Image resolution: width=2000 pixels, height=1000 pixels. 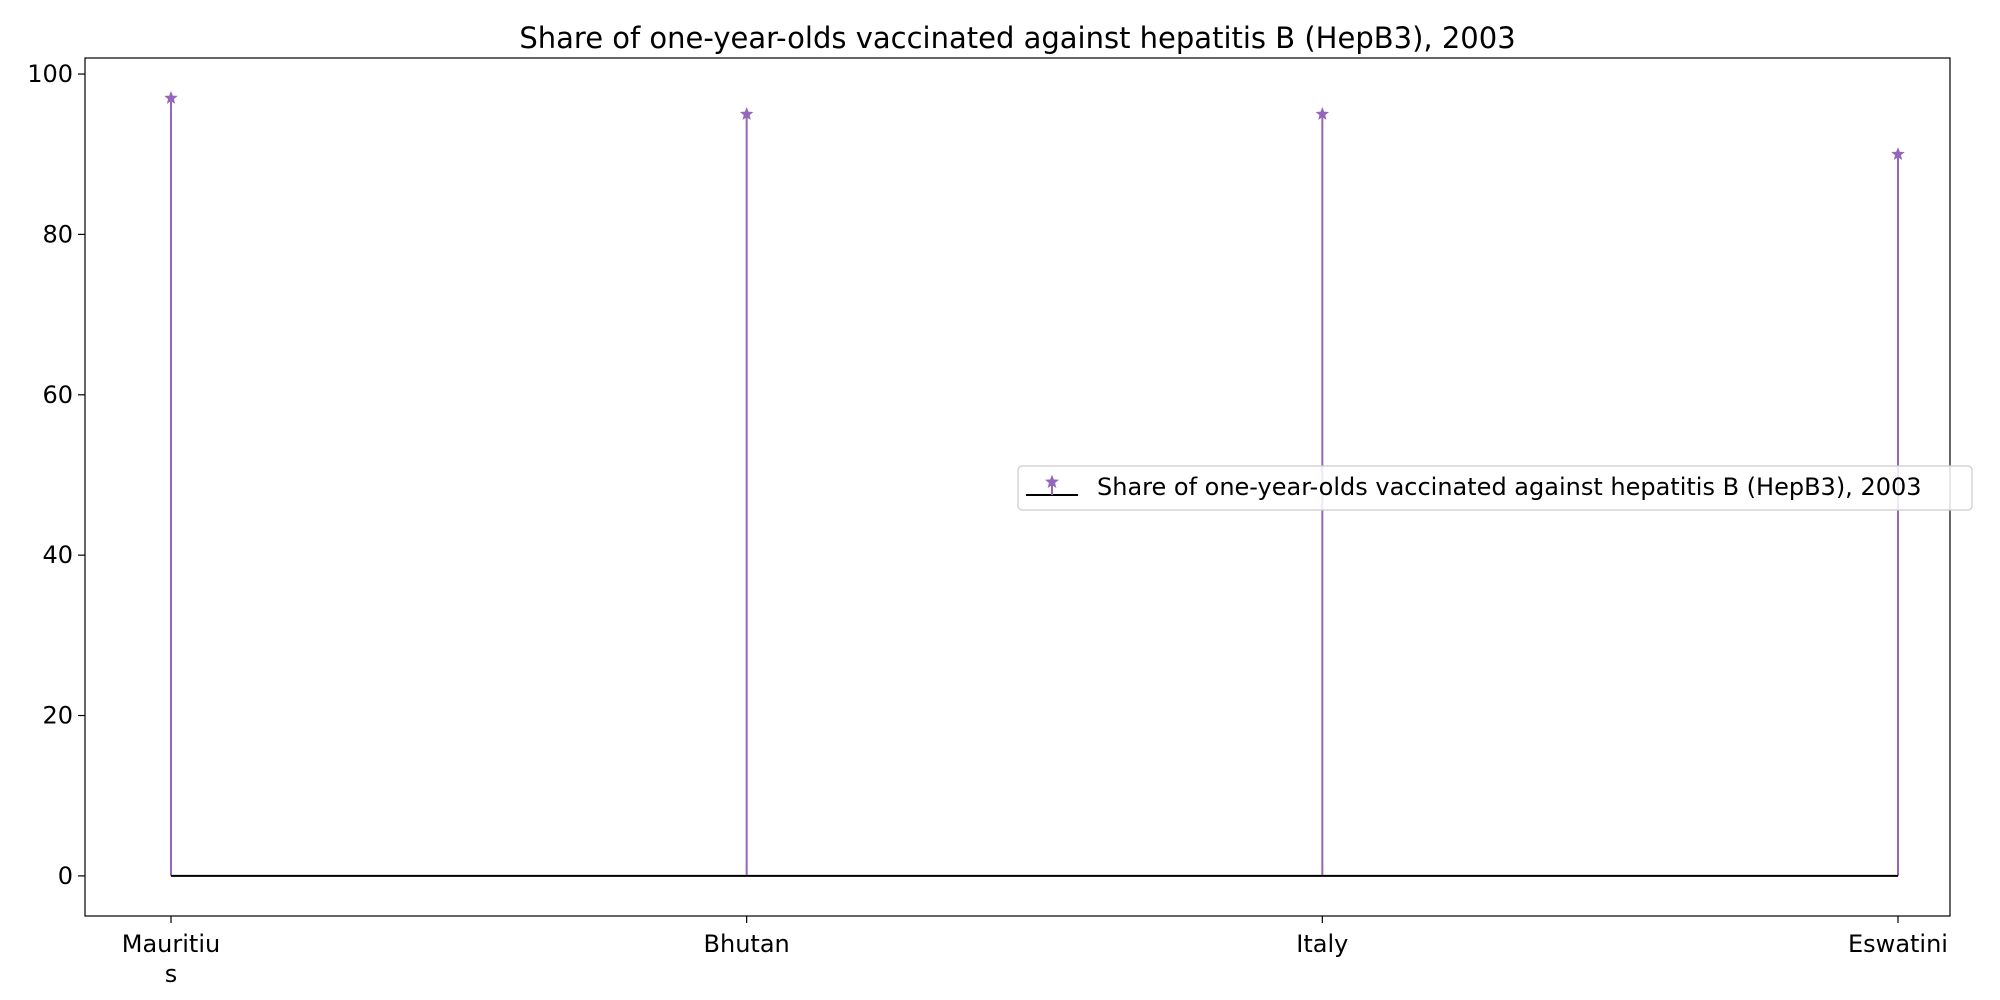 What do you see at coordinates (57, 716) in the screenshot?
I see `y-tick-label: 20` at bounding box center [57, 716].